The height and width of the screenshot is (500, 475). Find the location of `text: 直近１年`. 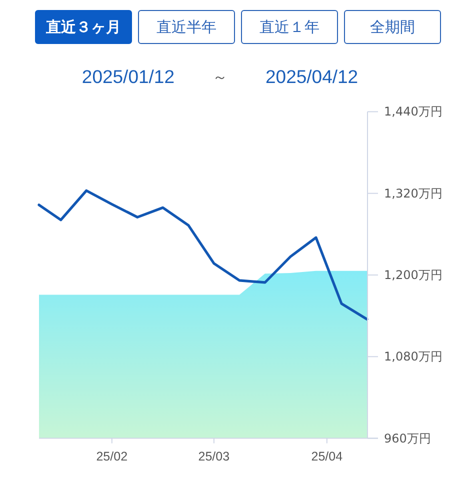

text: 直近１年 is located at coordinates (289, 27).